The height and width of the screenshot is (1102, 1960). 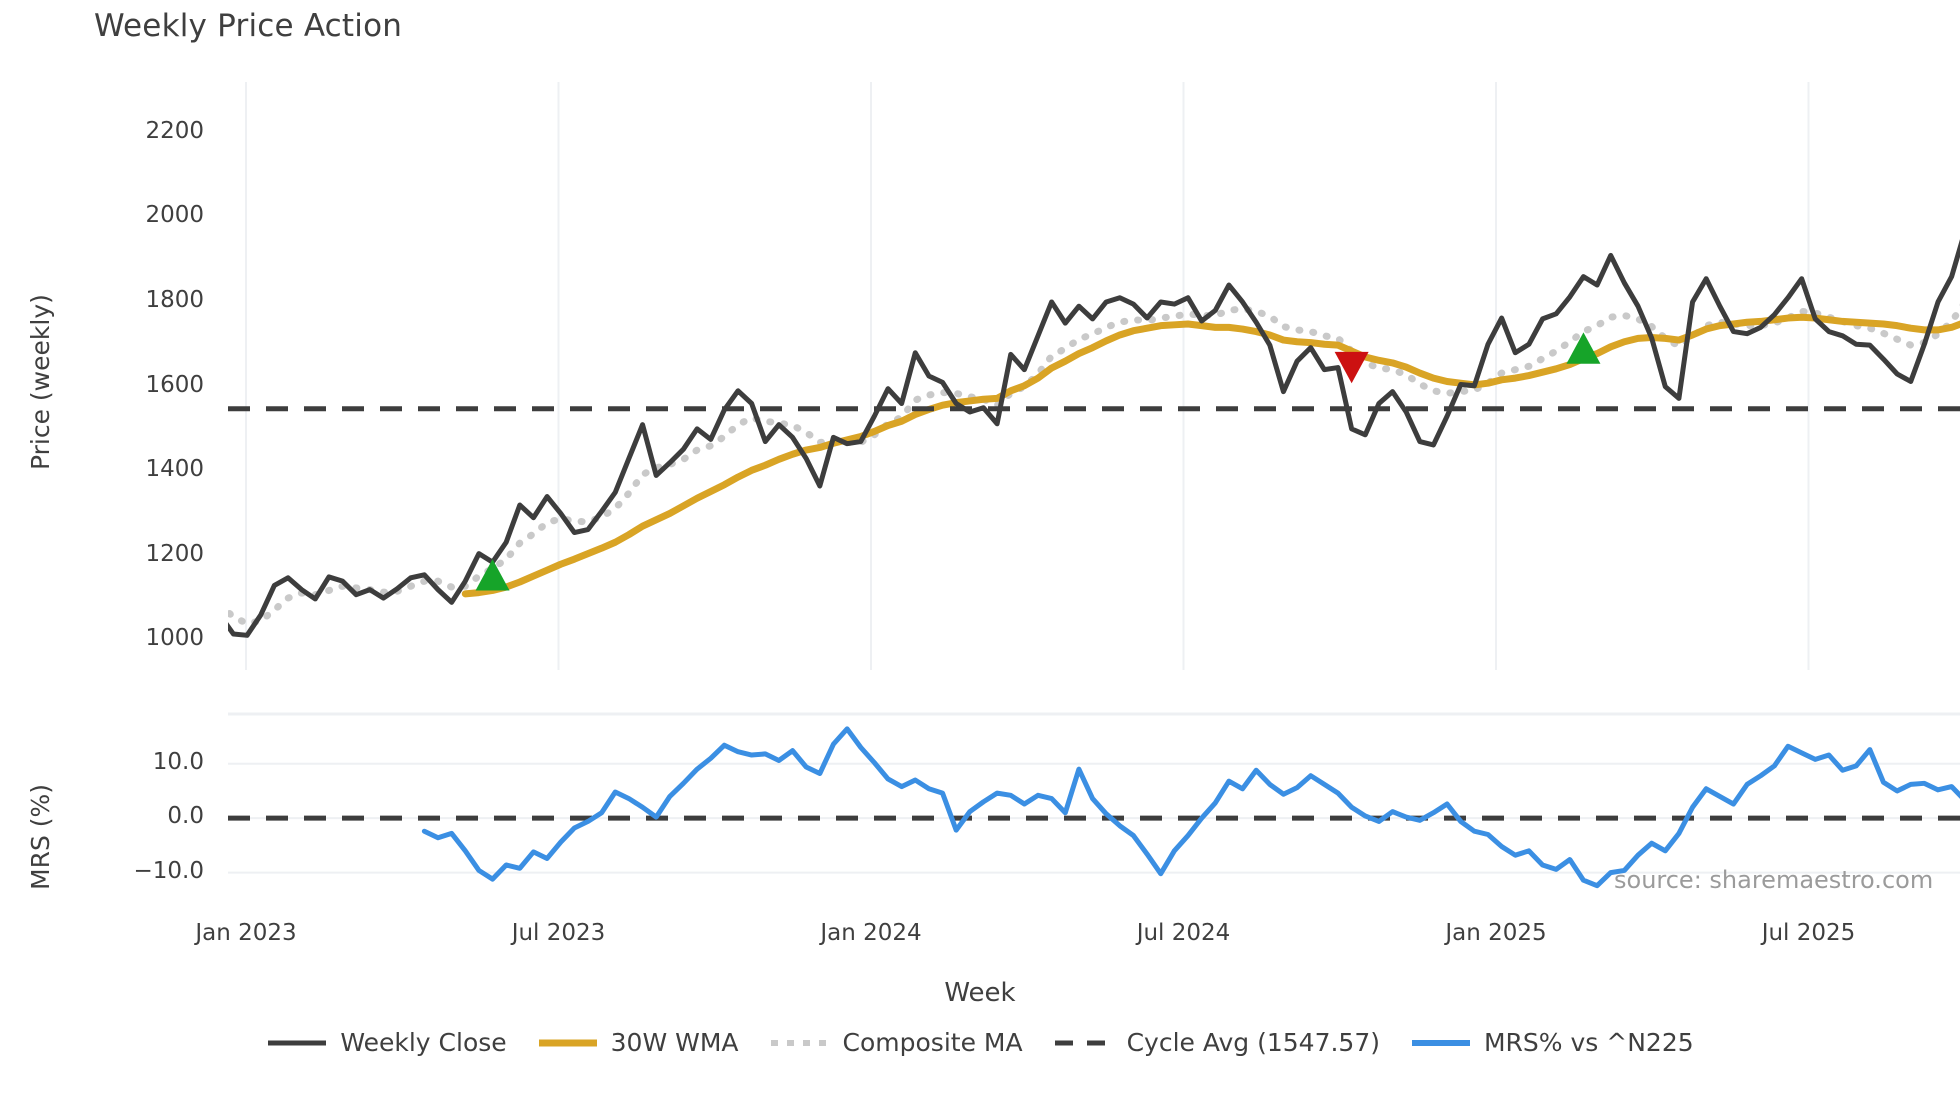 I want to click on mrs-y-tick: 10.0, so click(x=178, y=761).